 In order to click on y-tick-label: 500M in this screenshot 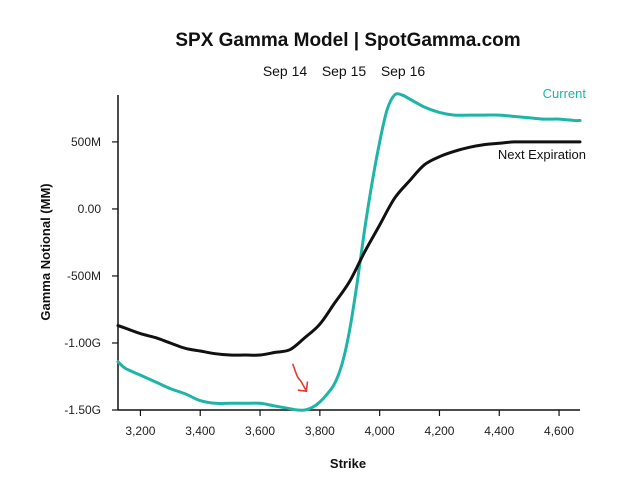, I will do `click(86, 142)`.